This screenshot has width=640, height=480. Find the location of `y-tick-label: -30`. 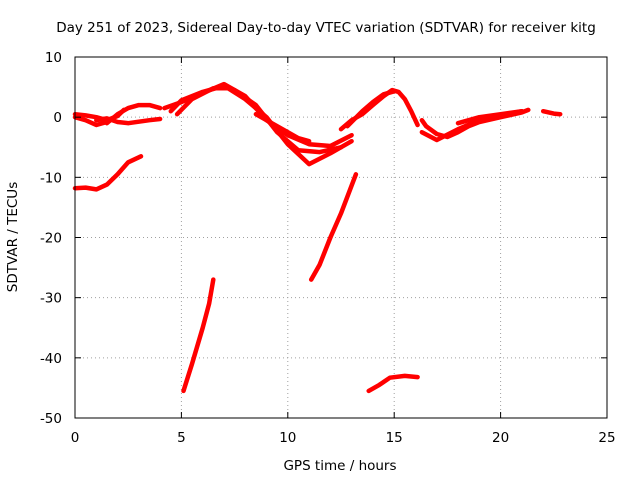

y-tick-label: -30 is located at coordinates (51, 299).